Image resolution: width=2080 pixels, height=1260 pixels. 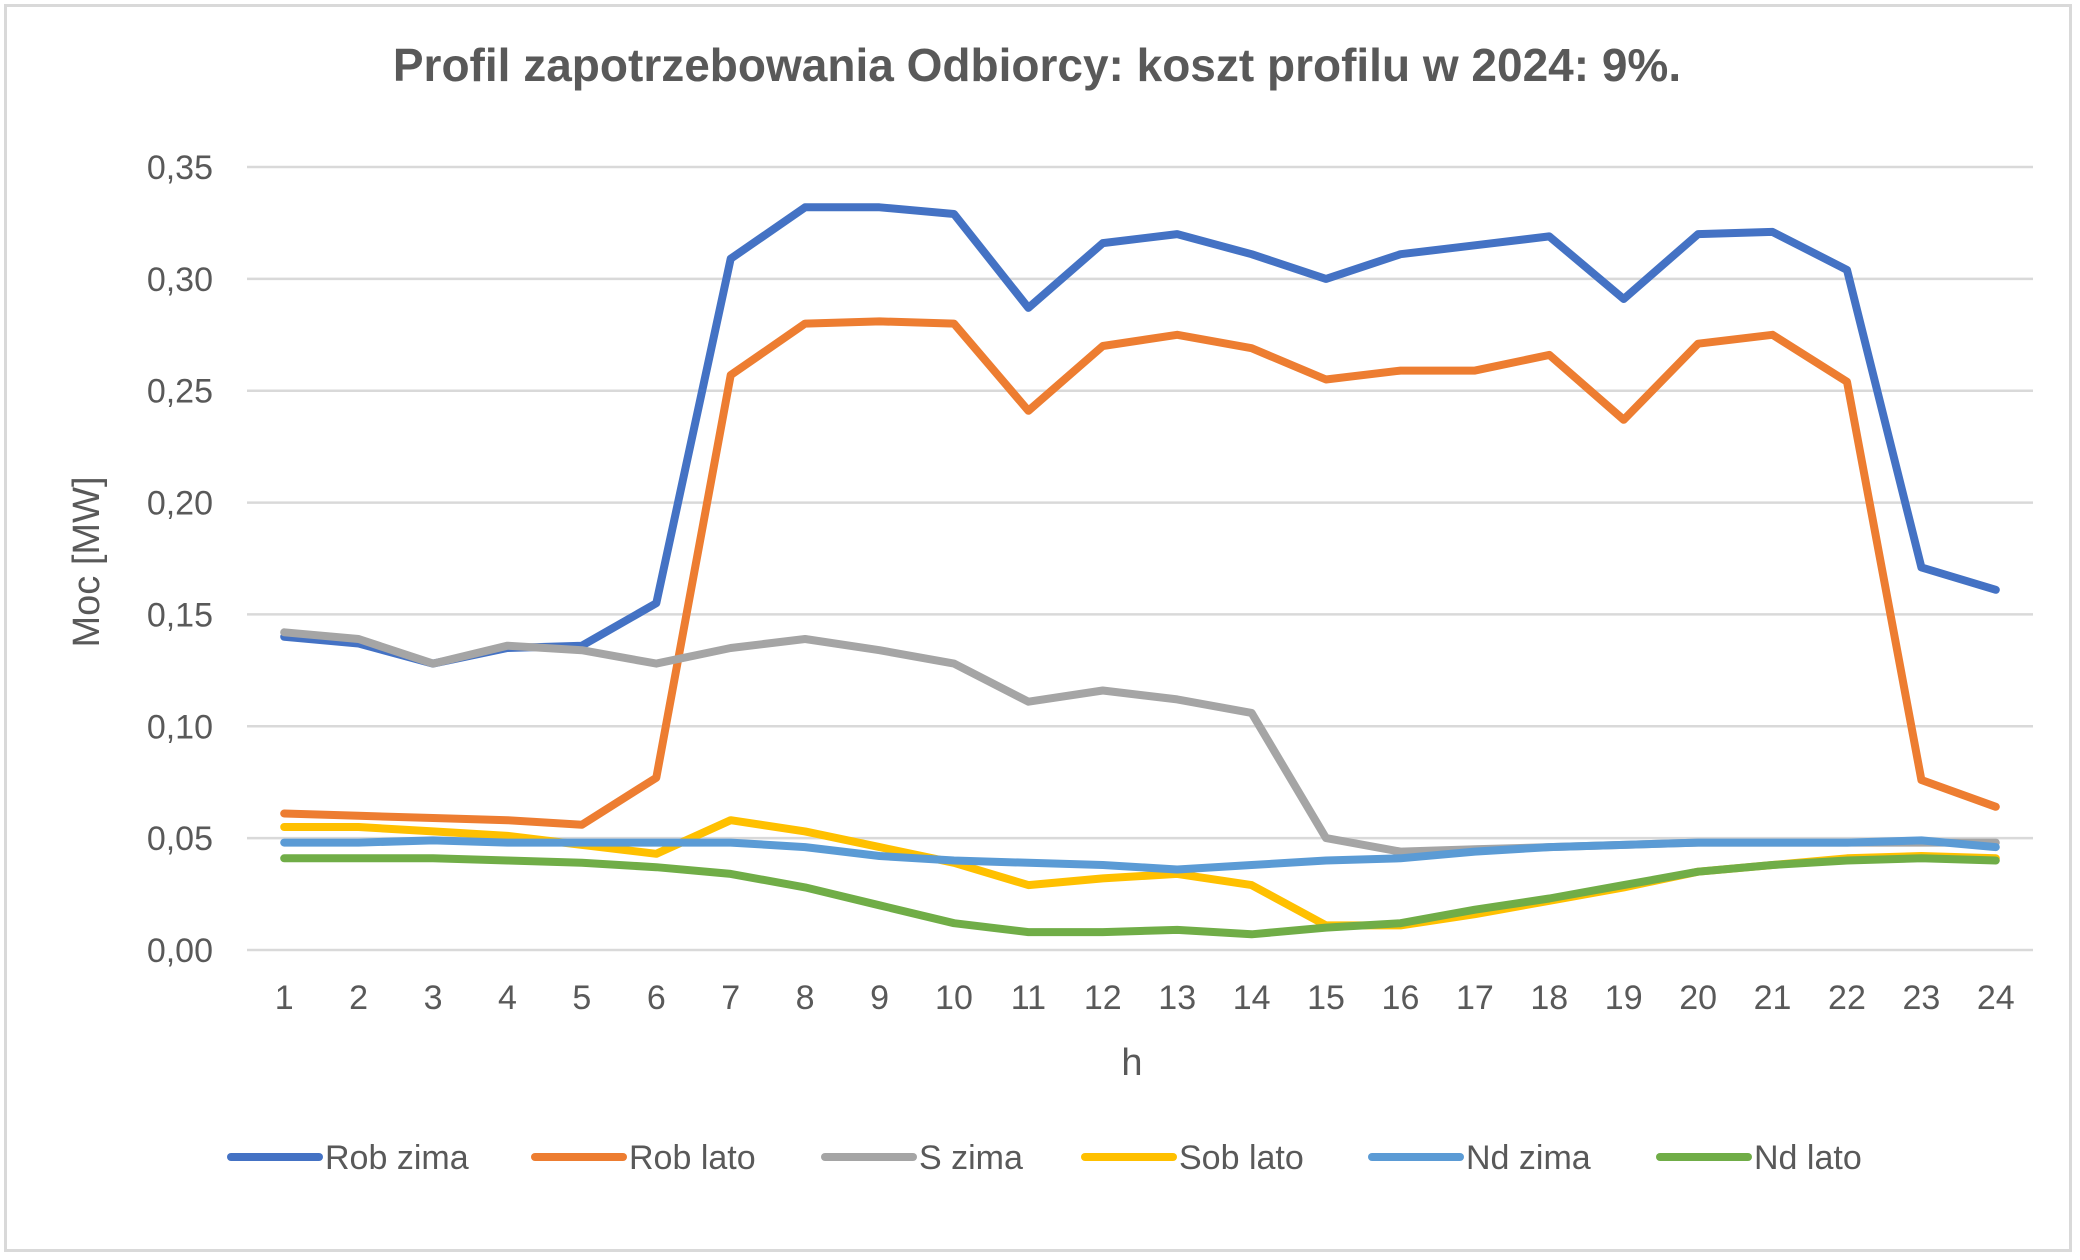 What do you see at coordinates (284, 998) in the screenshot?
I see `x-tick-label: 1` at bounding box center [284, 998].